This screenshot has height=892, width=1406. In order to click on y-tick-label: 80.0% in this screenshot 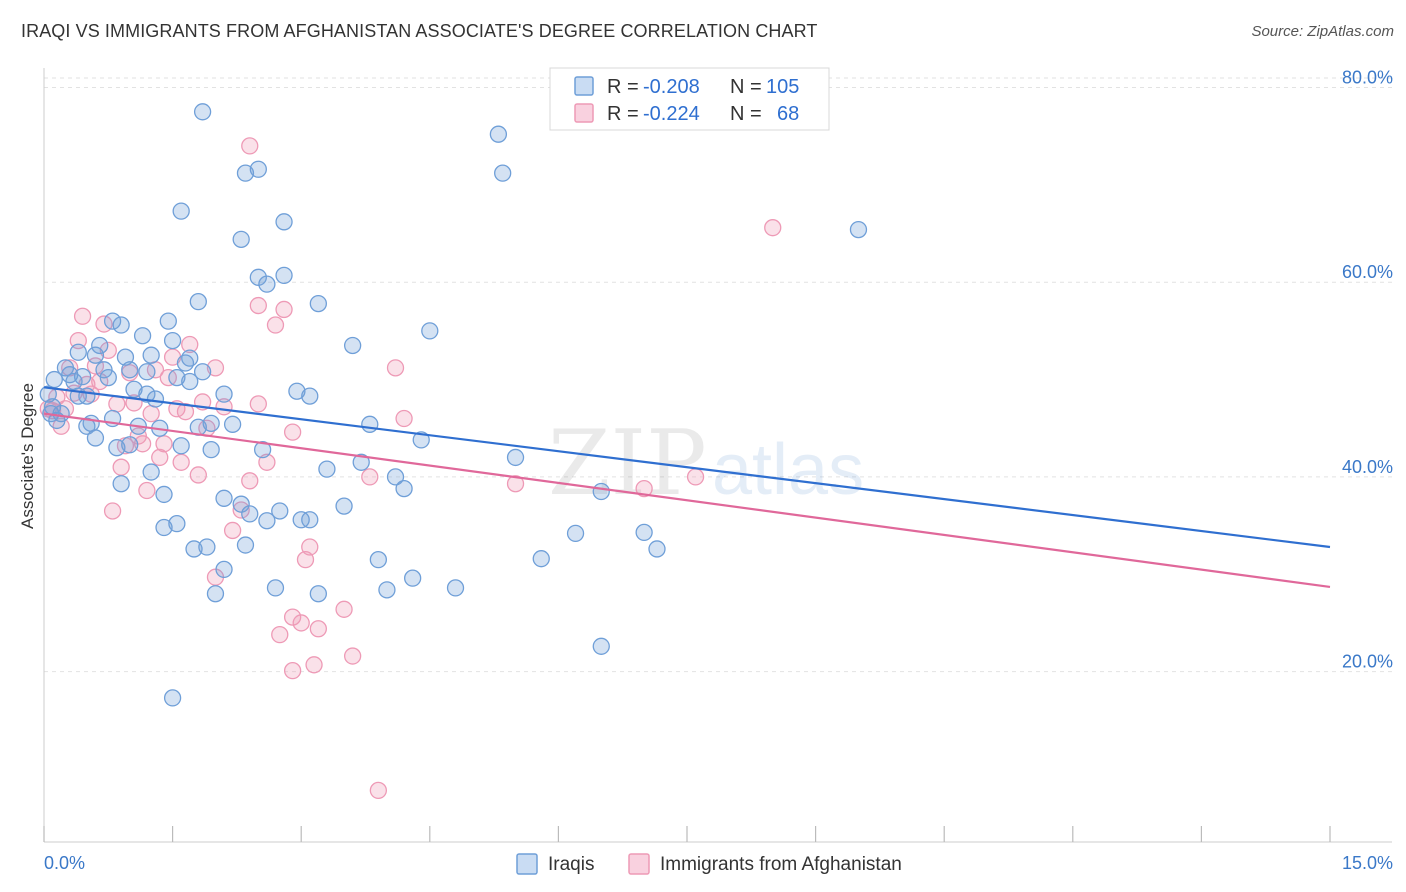, I will do `click(1367, 77)`.